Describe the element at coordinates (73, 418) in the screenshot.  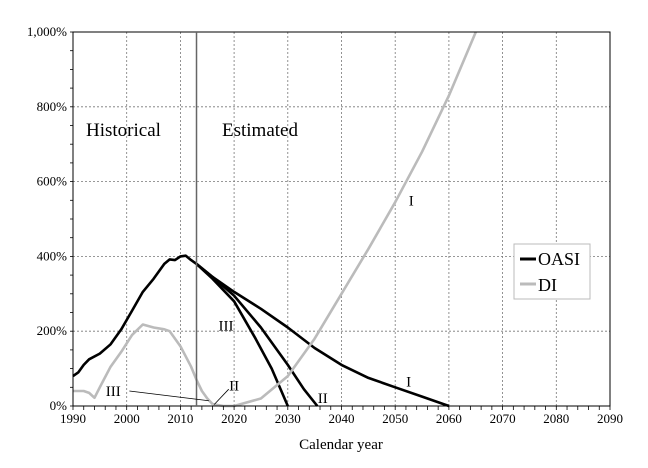
I see `x-tick-label: 1990` at that location.